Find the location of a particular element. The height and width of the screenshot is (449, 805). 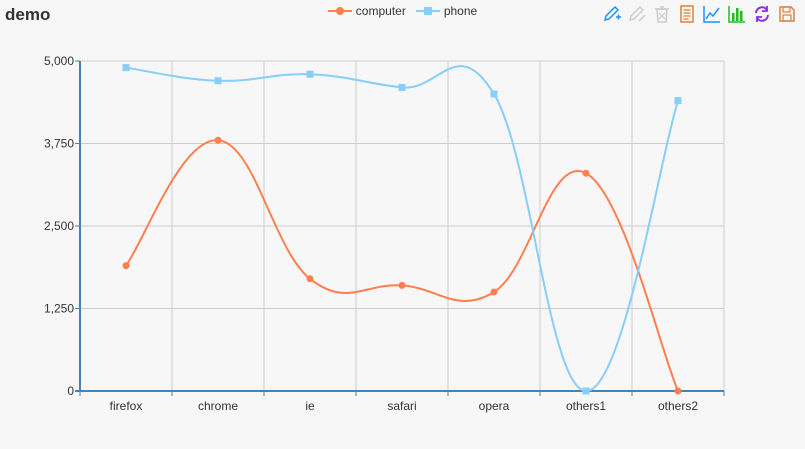

x-tick-label: others1 is located at coordinates (586, 406).